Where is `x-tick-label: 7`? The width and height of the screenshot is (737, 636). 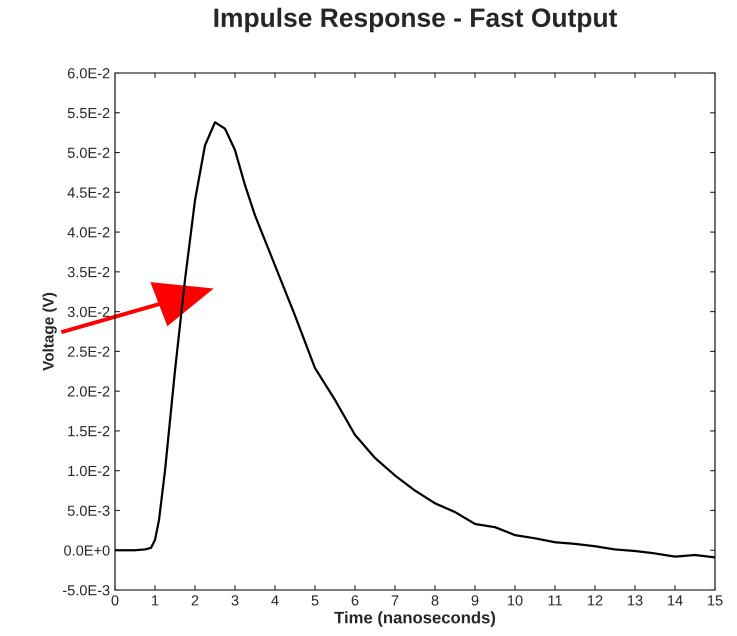 x-tick-label: 7 is located at coordinates (395, 600).